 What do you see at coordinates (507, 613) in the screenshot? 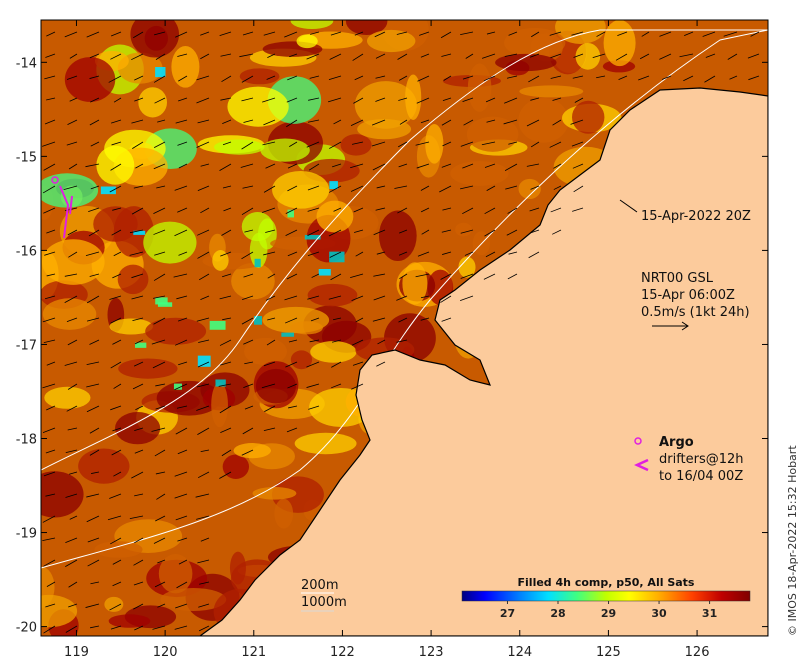
I see `colorbar-tick-label: 27` at bounding box center [507, 613].